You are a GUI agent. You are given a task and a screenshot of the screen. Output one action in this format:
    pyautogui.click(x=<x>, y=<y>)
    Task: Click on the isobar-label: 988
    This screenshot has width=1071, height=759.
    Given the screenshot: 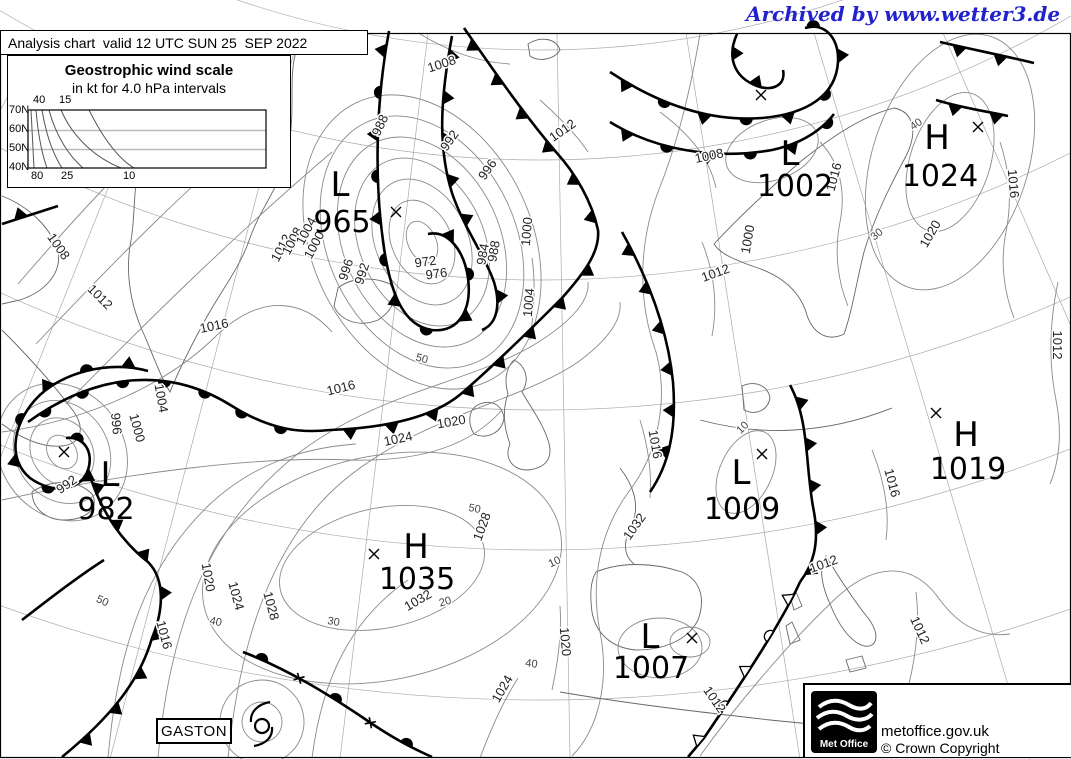 What is the action you would take?
    pyautogui.click(x=493, y=251)
    